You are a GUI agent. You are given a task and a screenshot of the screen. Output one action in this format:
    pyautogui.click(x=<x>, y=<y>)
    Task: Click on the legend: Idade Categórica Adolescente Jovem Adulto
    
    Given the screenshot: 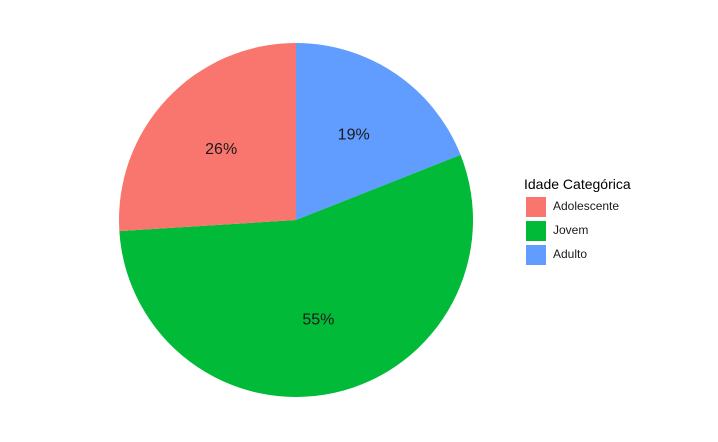 What is the action you would take?
    pyautogui.click(x=577, y=220)
    